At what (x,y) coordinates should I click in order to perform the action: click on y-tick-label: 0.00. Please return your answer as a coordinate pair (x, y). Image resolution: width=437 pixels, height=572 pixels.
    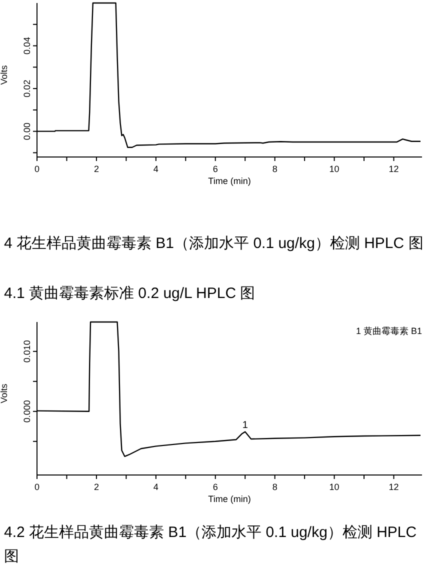
    Looking at the image, I should click on (27, 131).